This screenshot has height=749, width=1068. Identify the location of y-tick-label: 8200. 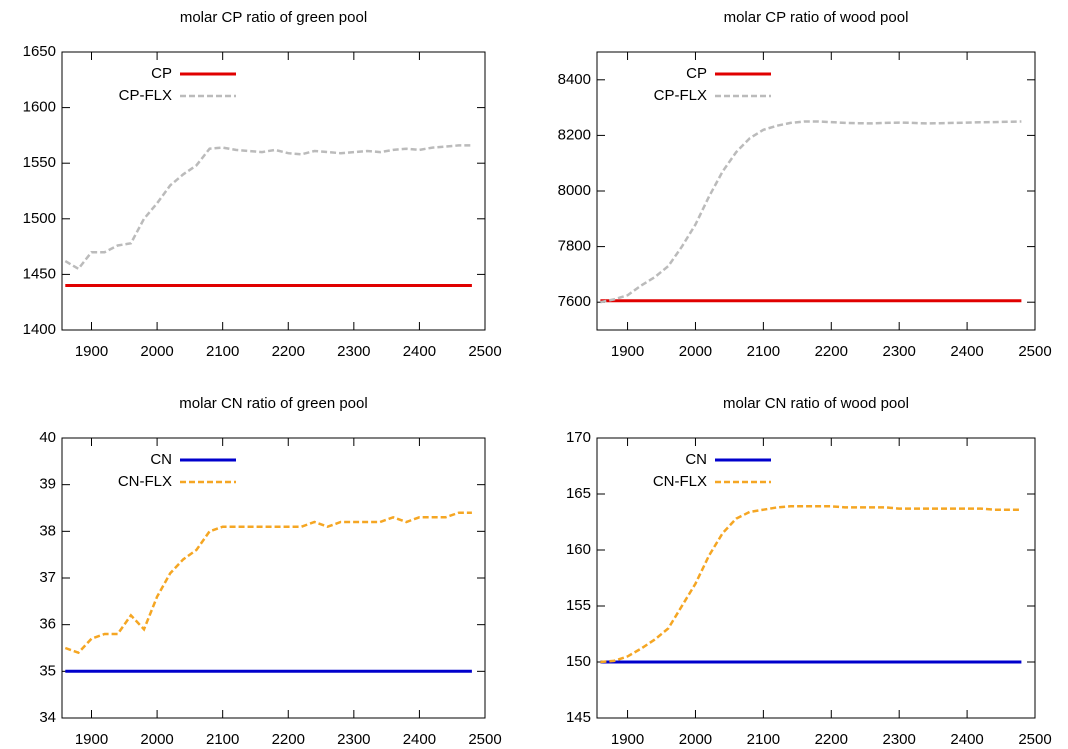
(574, 134).